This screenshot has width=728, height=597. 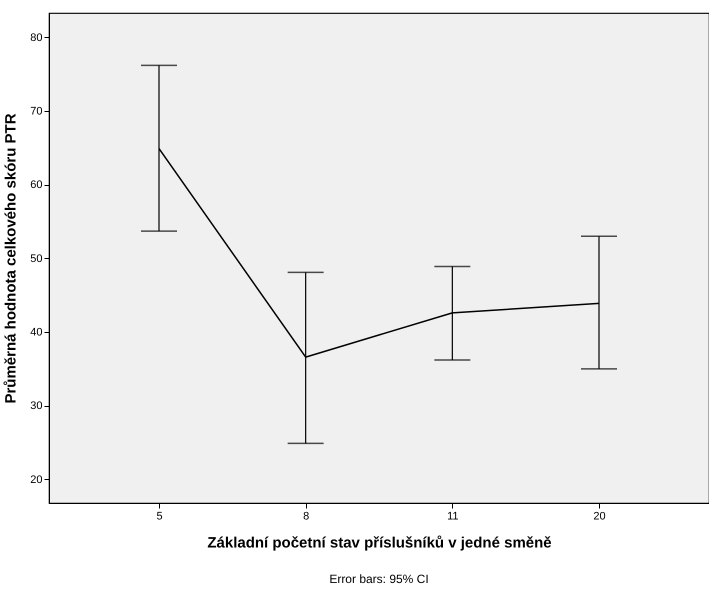 What do you see at coordinates (36, 38) in the screenshot?
I see `y-tick-label: 80` at bounding box center [36, 38].